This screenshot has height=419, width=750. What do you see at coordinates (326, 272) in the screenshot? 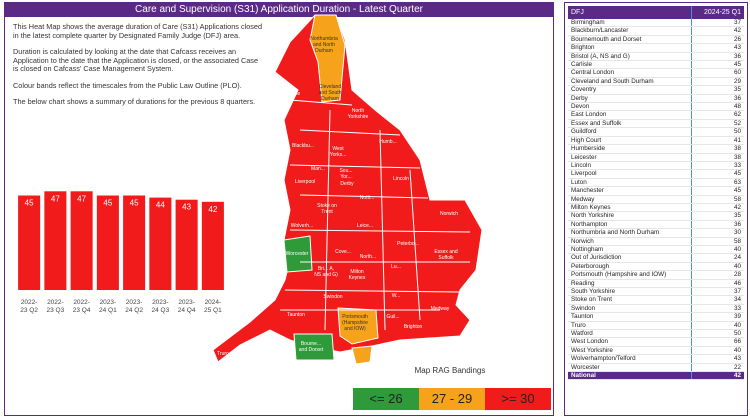
I see `map-label: Bri... A, NS and G)` at bounding box center [326, 272].